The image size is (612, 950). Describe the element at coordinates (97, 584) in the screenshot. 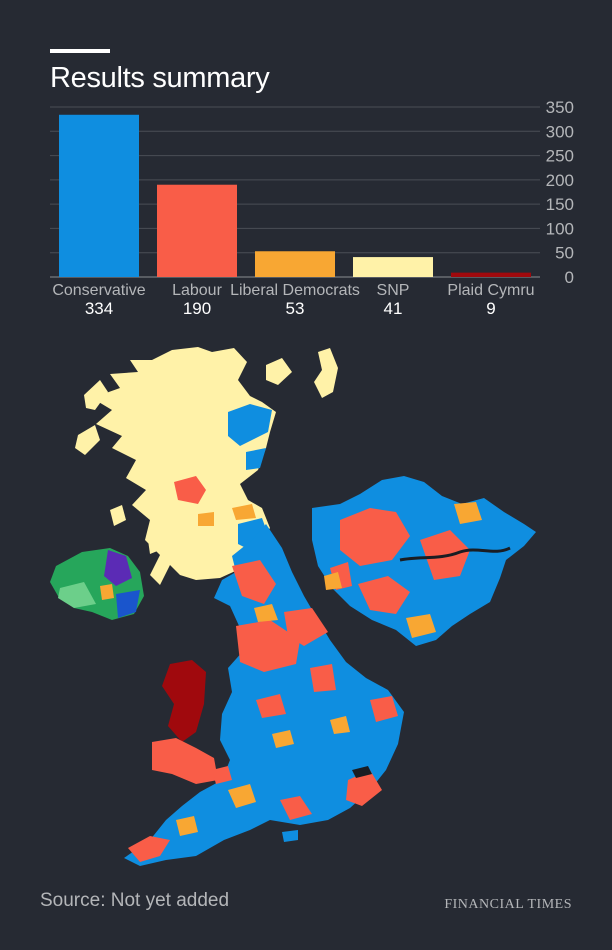

I see `northern-ireland-region` at that location.